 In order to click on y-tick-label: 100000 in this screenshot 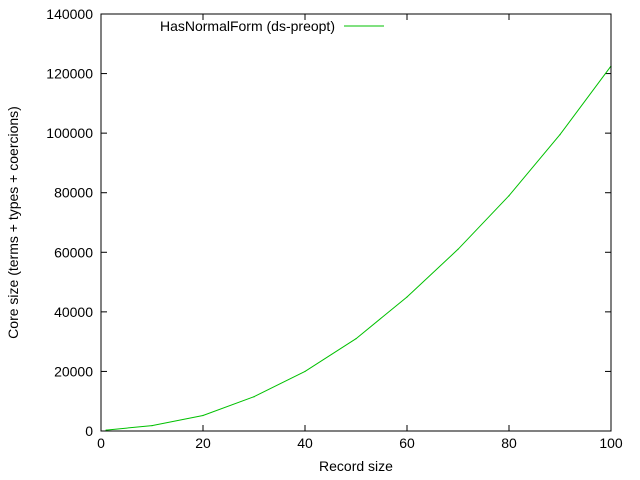, I will do `click(69, 133)`.